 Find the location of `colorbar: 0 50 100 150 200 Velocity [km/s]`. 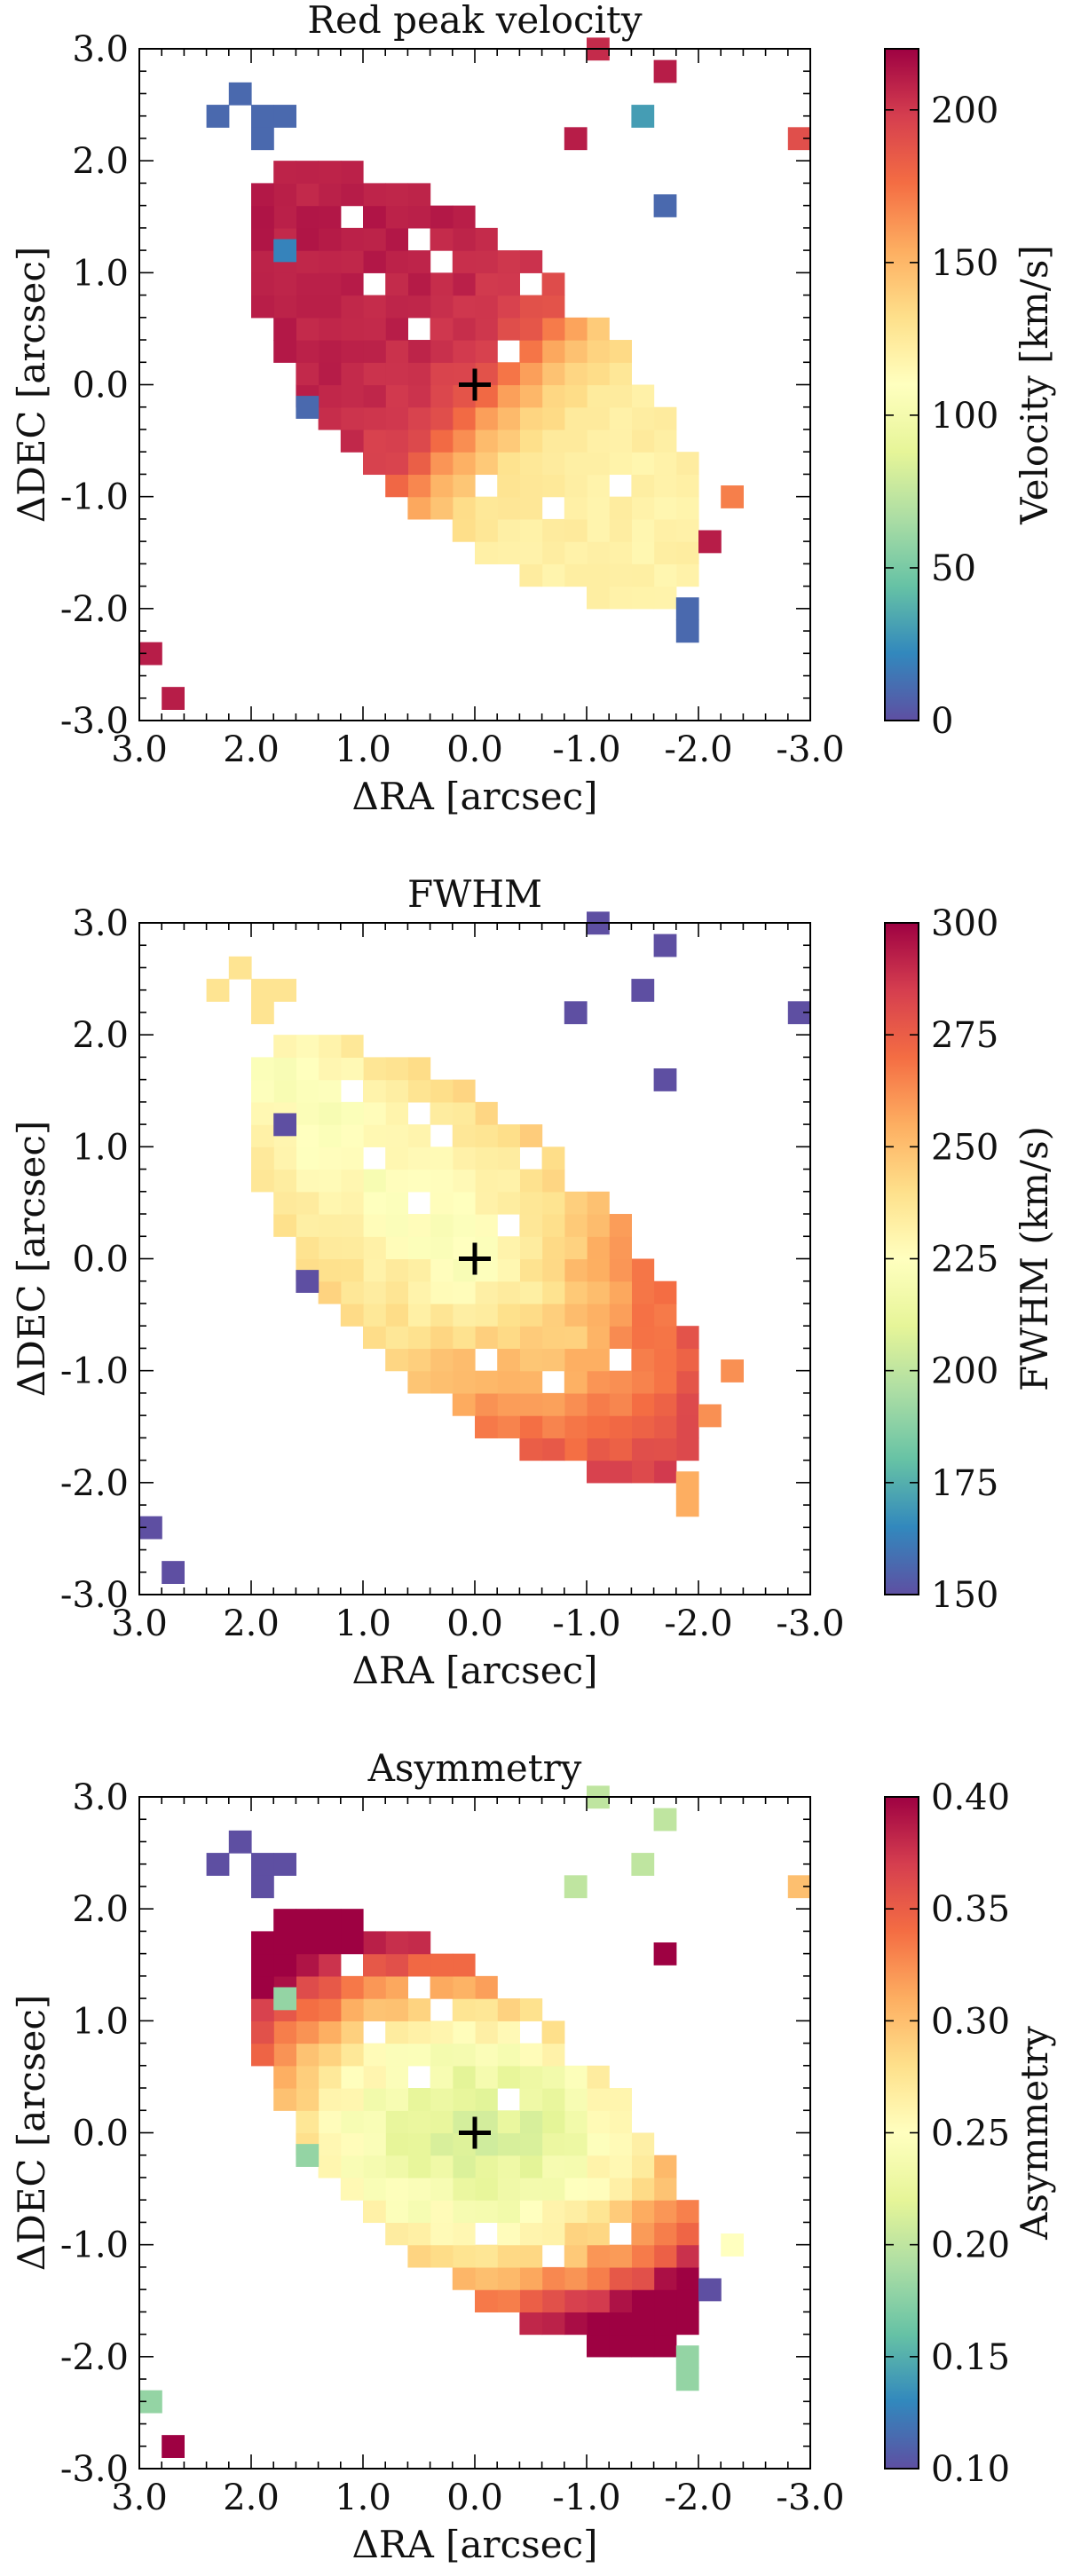

colorbar: 0 50 100 150 200 Velocity [km/s] is located at coordinates (970, 395).